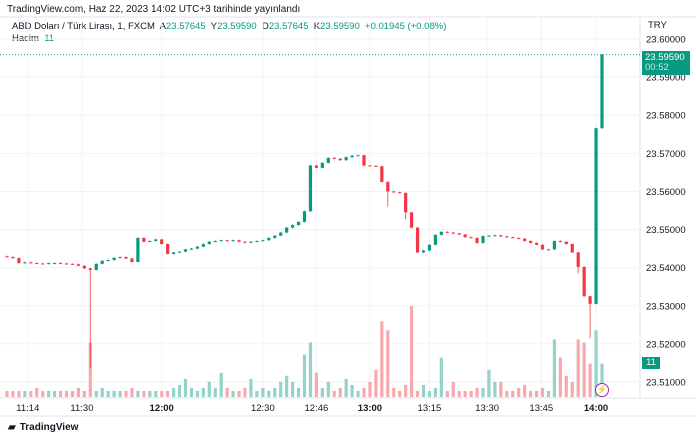 The width and height of the screenshot is (696, 439). Describe the element at coordinates (406, 26) in the screenshot. I see `change-value: +0.01945 (+0.08%)` at that location.